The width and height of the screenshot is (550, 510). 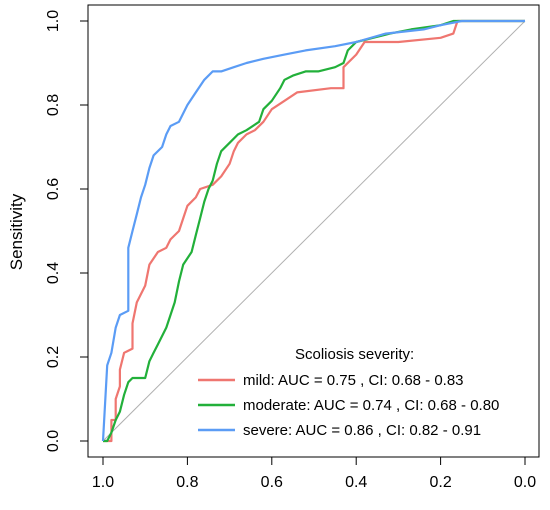 What do you see at coordinates (53, 273) in the screenshot?
I see `y-tick-label: 0.4` at bounding box center [53, 273].